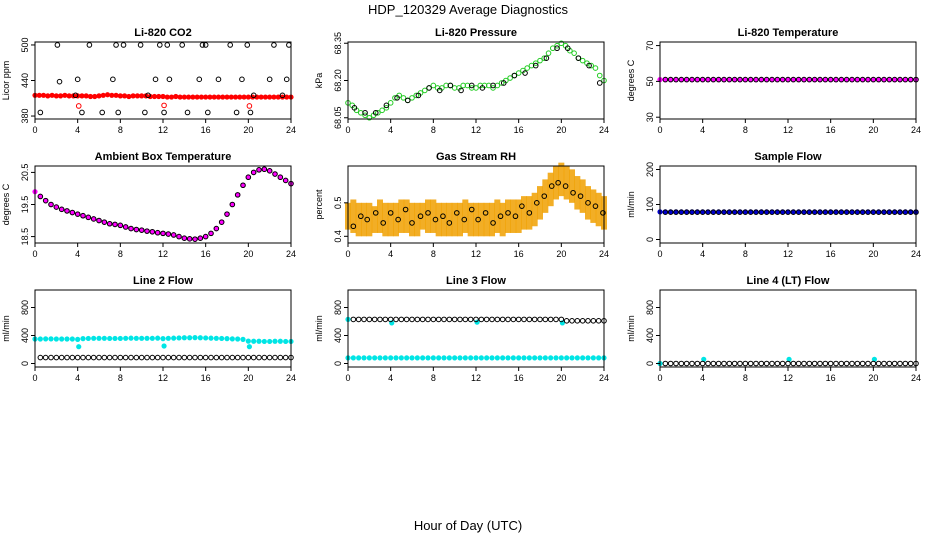 The height and width of the screenshot is (540, 936). What do you see at coordinates (519, 130) in the screenshot?
I see `x-tick-label: 16` at bounding box center [519, 130].